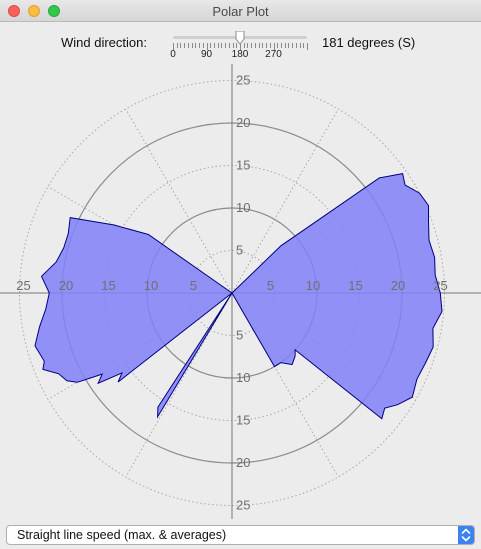 This screenshot has height=549, width=481. Describe the element at coordinates (369, 42) in the screenshot. I see `wind-direction-readout: 181 degrees (S)` at that location.